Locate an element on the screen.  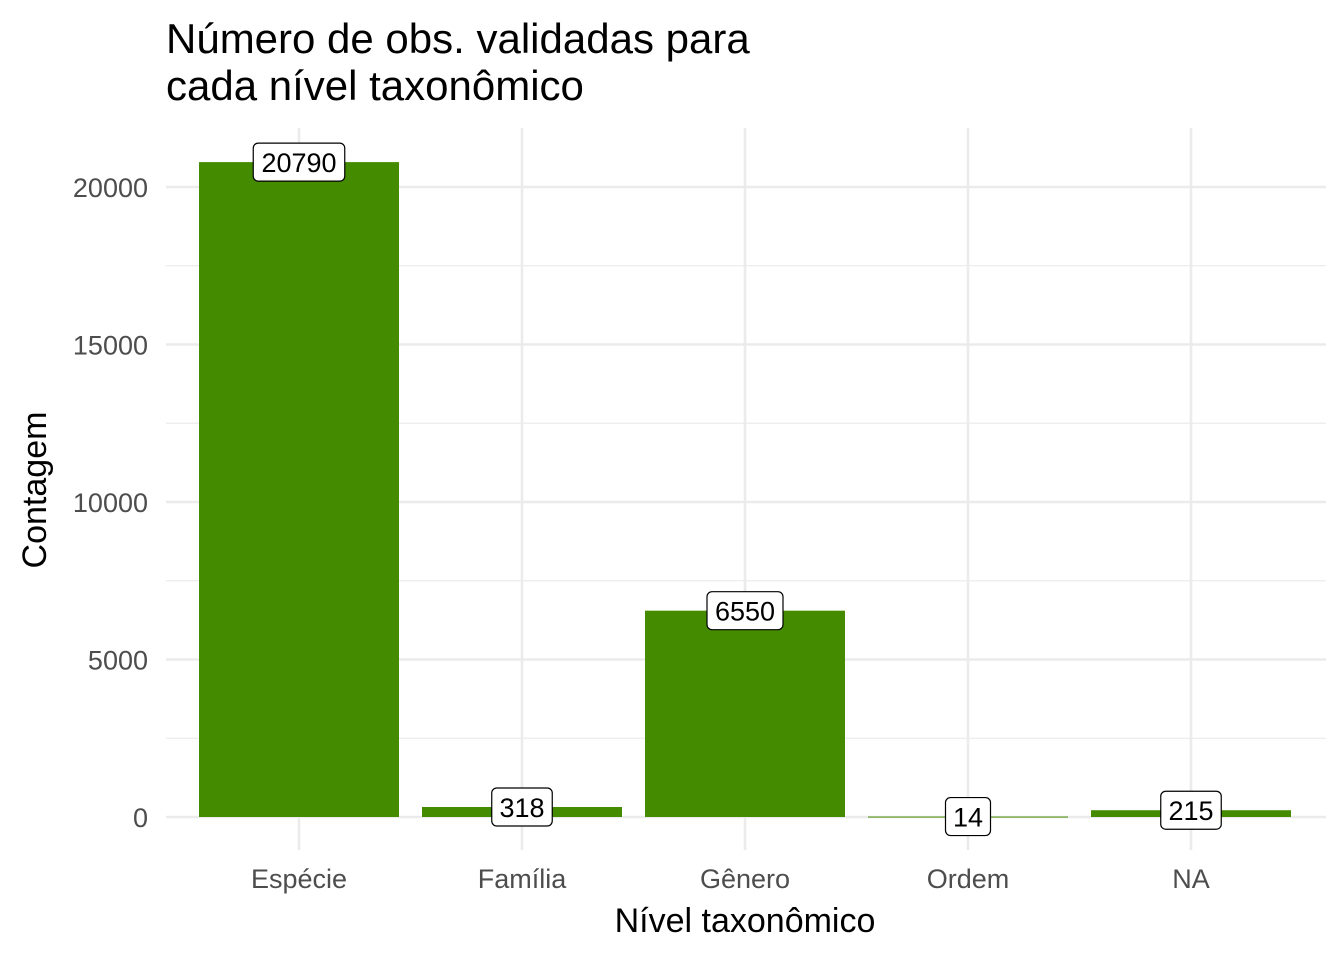
y-tick-label: 5000 is located at coordinates (118, 661).